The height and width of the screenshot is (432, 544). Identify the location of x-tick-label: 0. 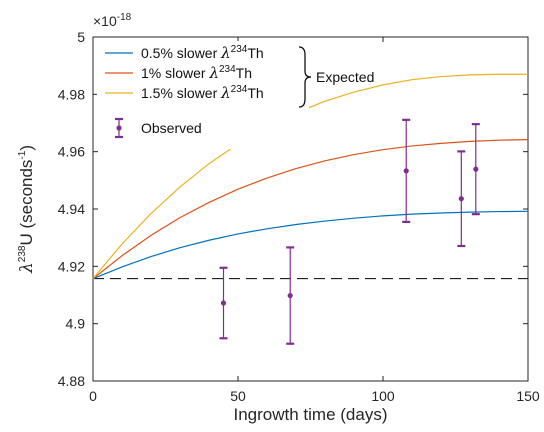
(93, 396).